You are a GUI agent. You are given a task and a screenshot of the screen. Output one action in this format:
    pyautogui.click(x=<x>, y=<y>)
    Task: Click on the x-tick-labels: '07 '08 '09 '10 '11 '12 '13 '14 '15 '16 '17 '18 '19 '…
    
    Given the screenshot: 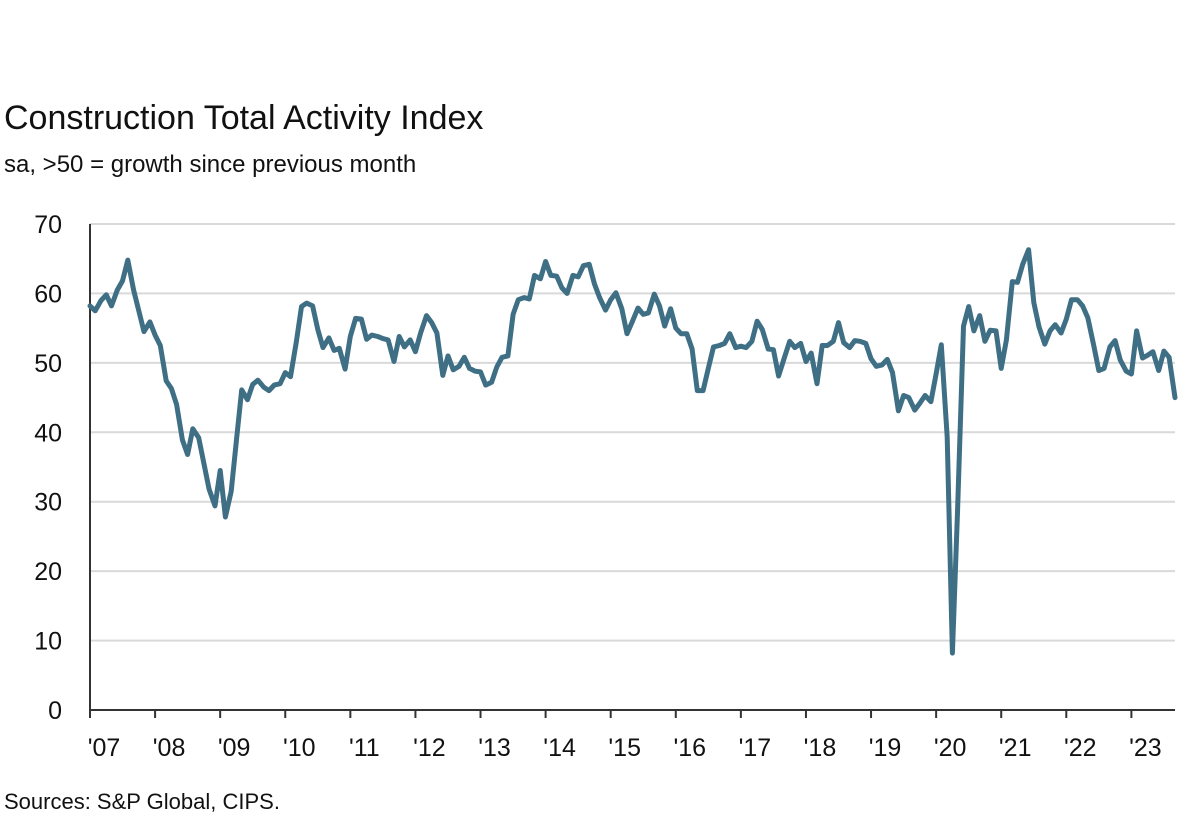 What is the action you would take?
    pyautogui.click(x=625, y=748)
    